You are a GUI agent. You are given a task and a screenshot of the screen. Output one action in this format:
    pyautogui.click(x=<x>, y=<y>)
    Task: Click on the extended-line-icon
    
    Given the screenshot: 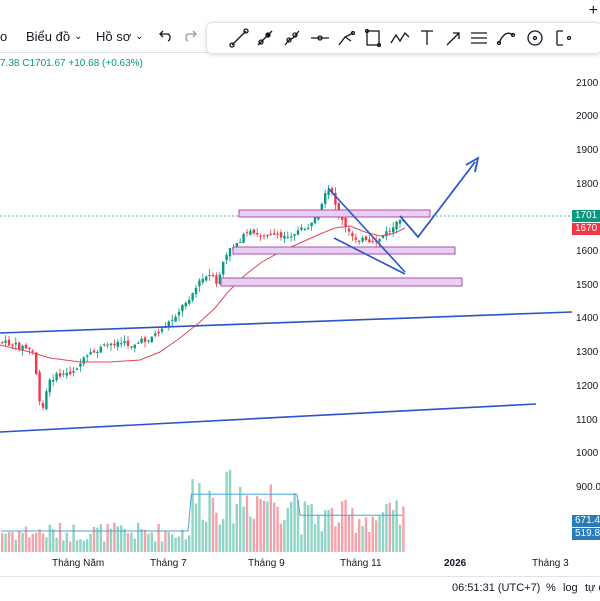 What is the action you would take?
    pyautogui.click(x=292, y=38)
    